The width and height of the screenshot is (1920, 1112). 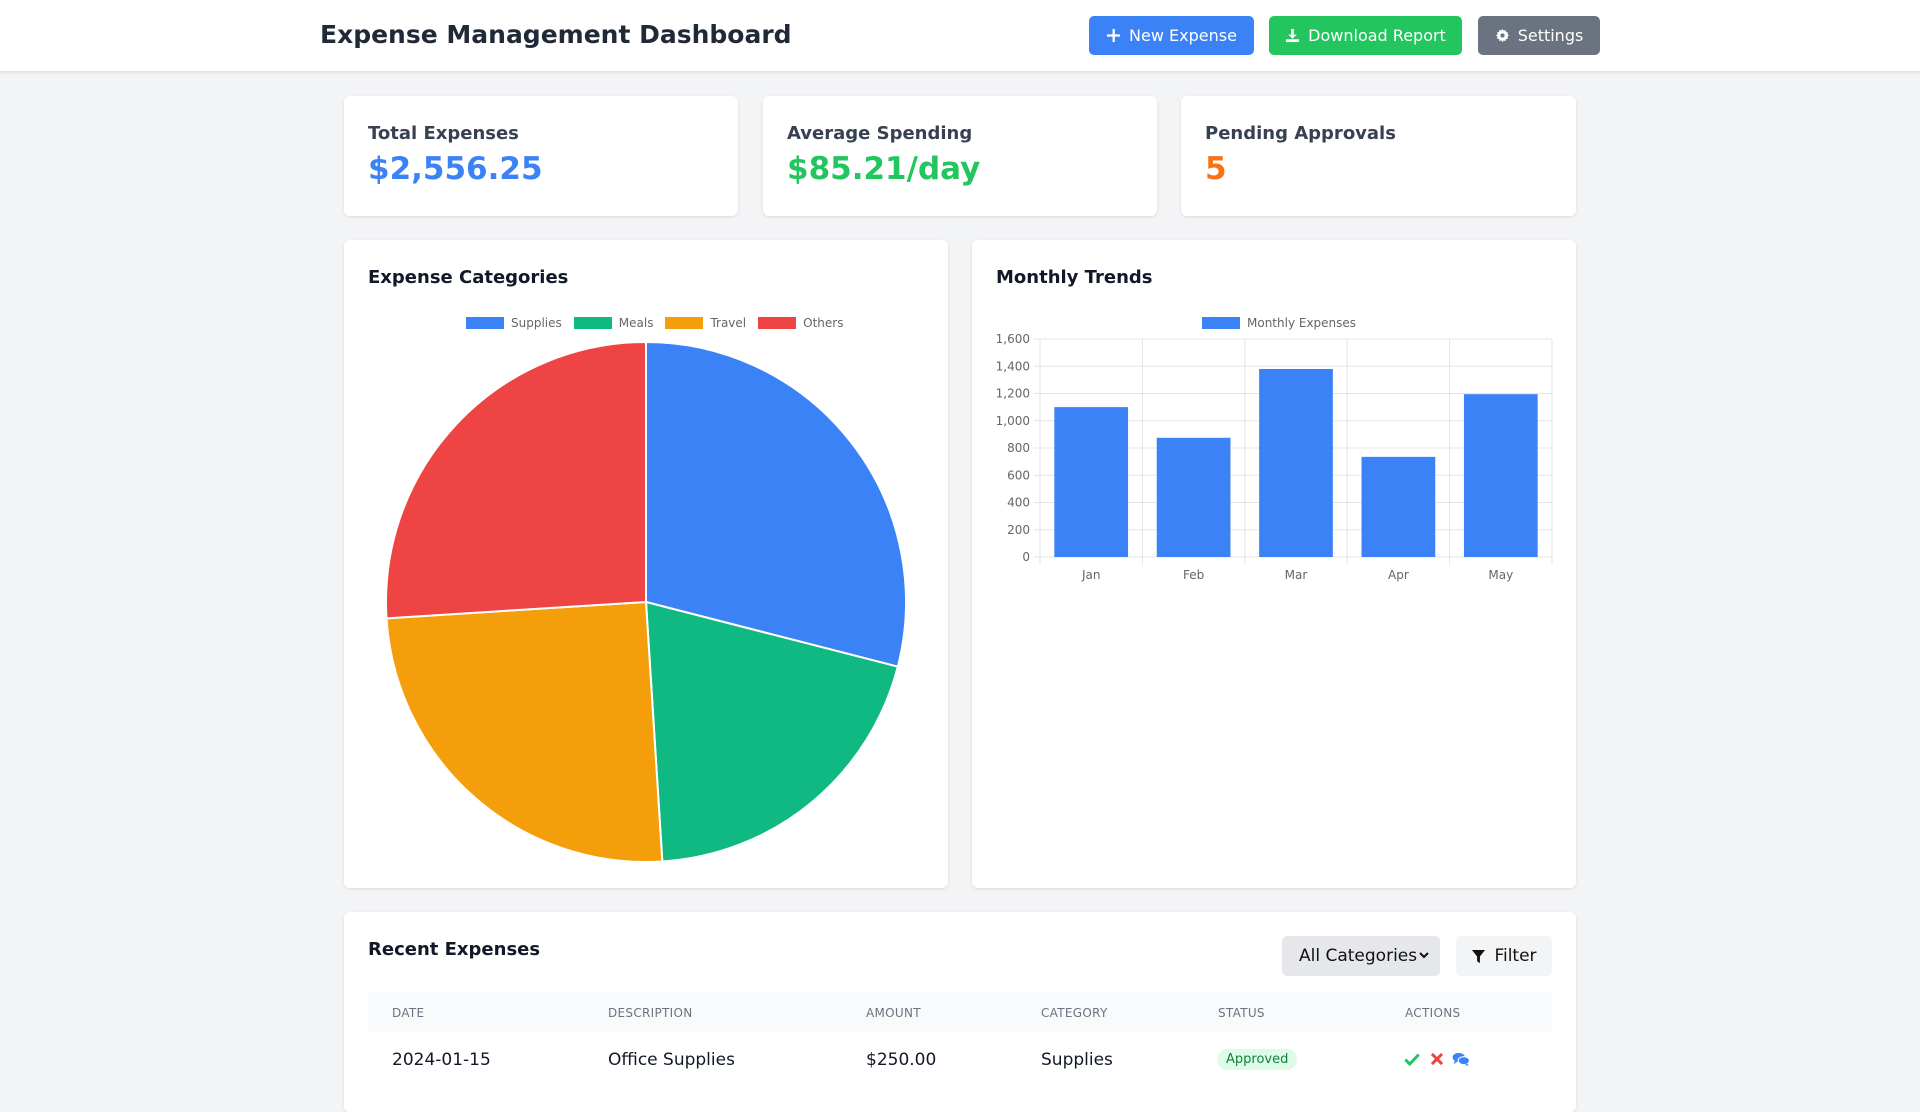 What do you see at coordinates (1183, 35) in the screenshot?
I see `new-expense-label: New Expense` at bounding box center [1183, 35].